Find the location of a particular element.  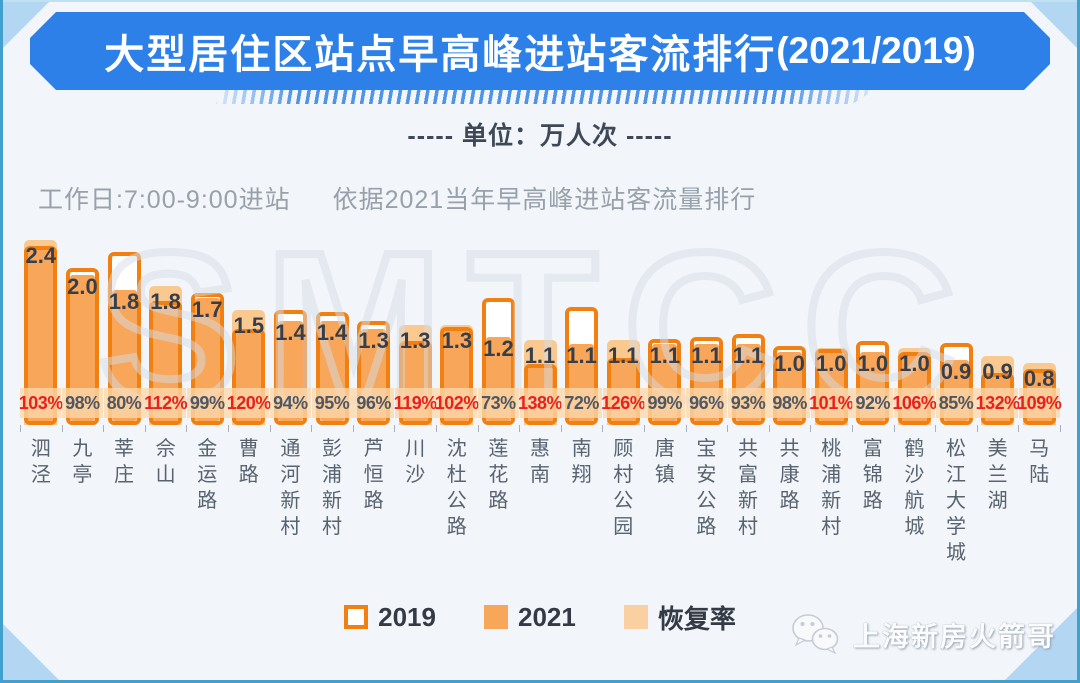

recovery-band: 103% is located at coordinates (41, 403).